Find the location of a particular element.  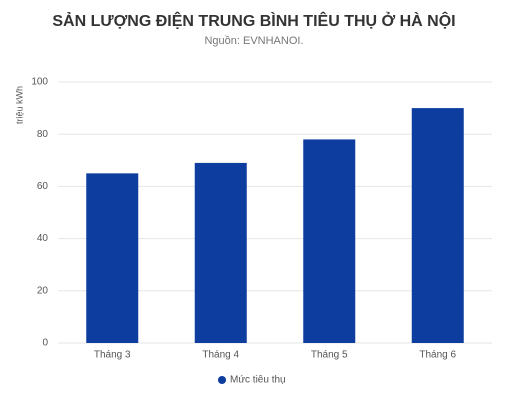

legend-marker is located at coordinates (222, 380).